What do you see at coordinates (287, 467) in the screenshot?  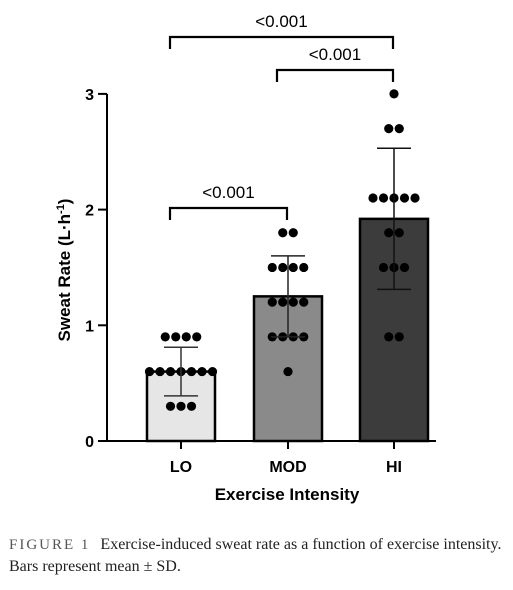 I see `x-tick-label-mod: MOD` at bounding box center [287, 467].